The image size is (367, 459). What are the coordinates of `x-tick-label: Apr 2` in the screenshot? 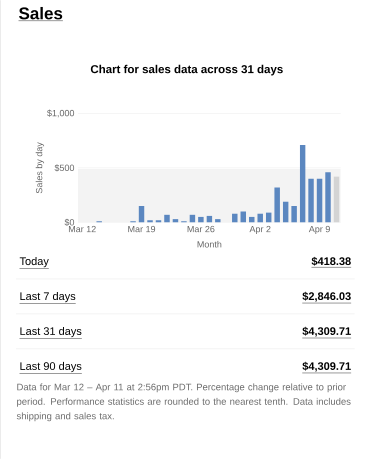 It's located at (260, 230).